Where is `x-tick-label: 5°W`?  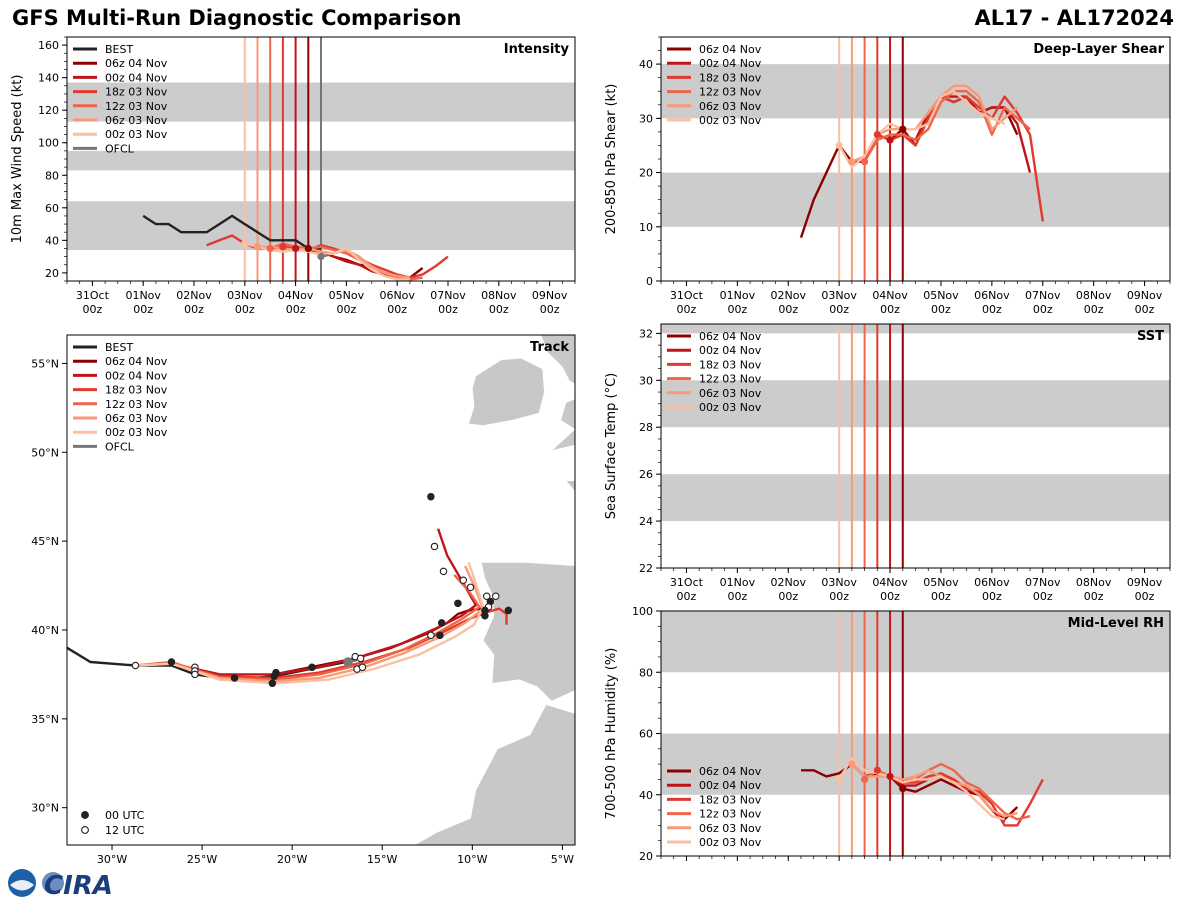
x-tick-label: 5°W is located at coordinates (562, 859).